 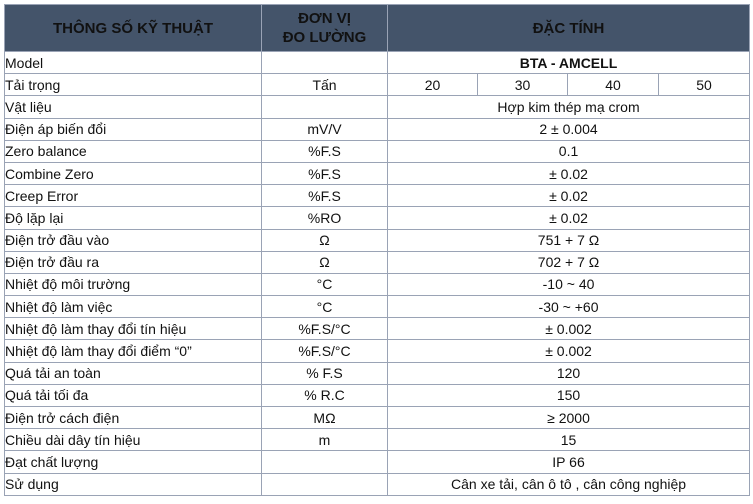 I want to click on table-row: Quá tải tối đa% R.C 150, so click(x=377, y=395).